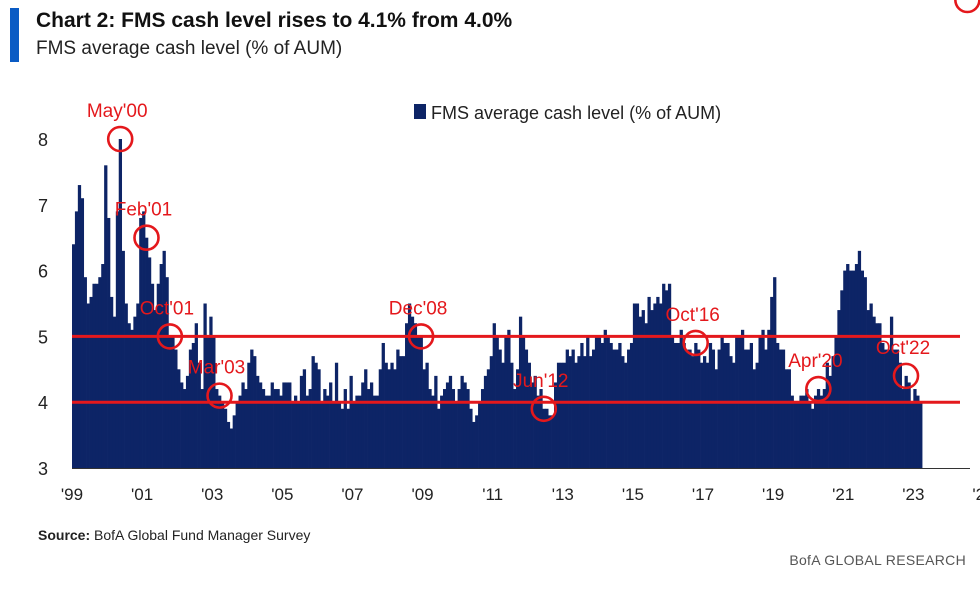 The height and width of the screenshot is (592, 980). Describe the element at coordinates (967, 7) in the screenshot. I see `annotation: 4.1%` at that location.